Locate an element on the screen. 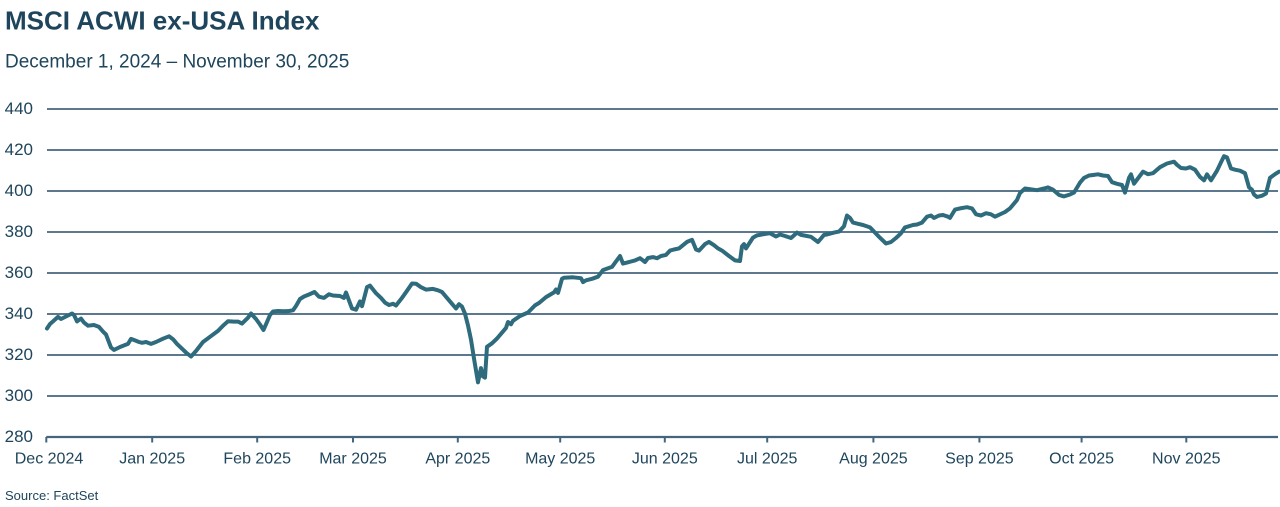 Image resolution: width=1280 pixels, height=507 pixels. svg-text: Mar 2025 is located at coordinates (353, 459).